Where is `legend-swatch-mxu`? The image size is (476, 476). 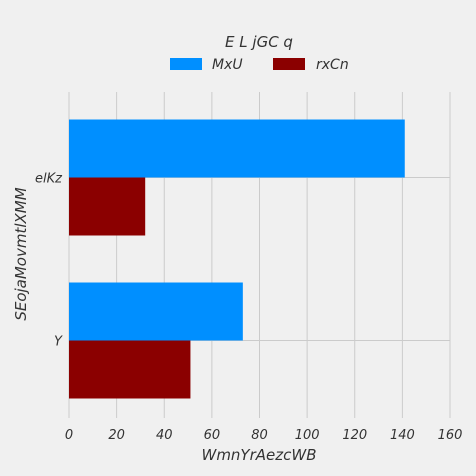
legend-swatch-mxu is located at coordinates (186, 64).